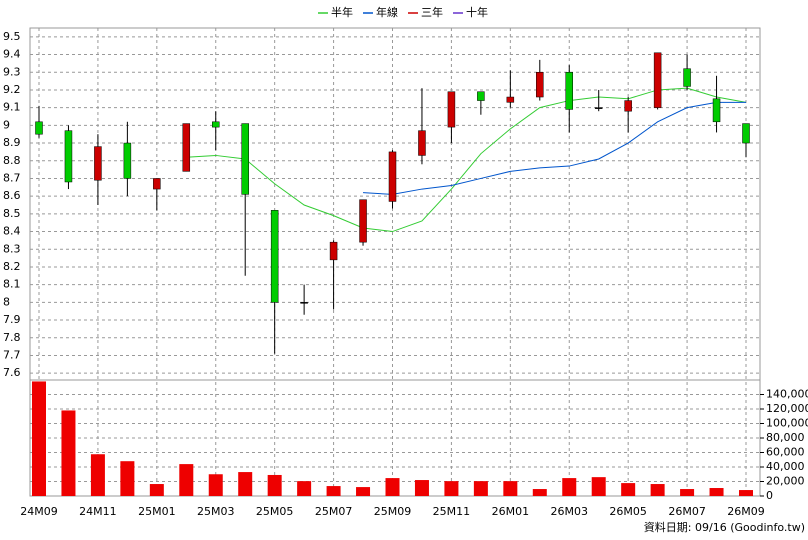 This screenshot has height=540, width=808. What do you see at coordinates (157, 511) in the screenshot?
I see `x-tick-label: 25M01` at bounding box center [157, 511].